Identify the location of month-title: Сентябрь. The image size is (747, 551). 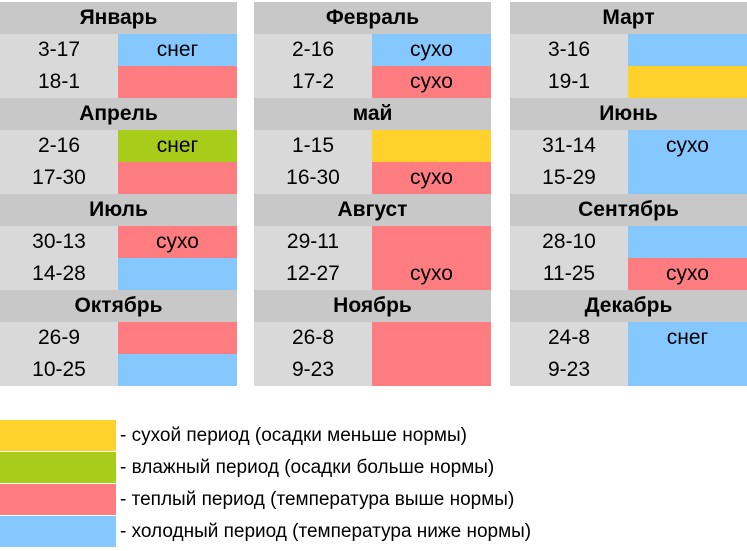
(628, 210).